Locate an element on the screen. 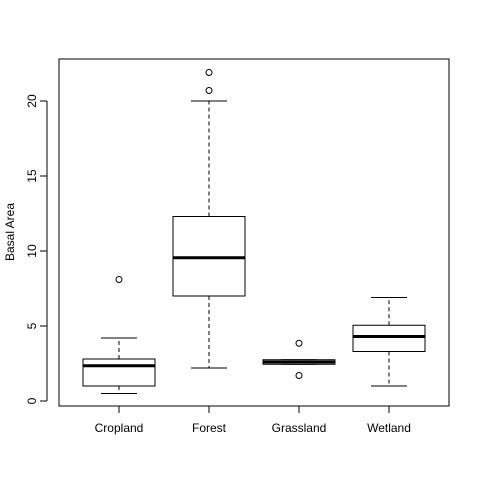 The image size is (480, 480). x-axis: Cropland Forest Grassland Wetland is located at coordinates (253, 420).